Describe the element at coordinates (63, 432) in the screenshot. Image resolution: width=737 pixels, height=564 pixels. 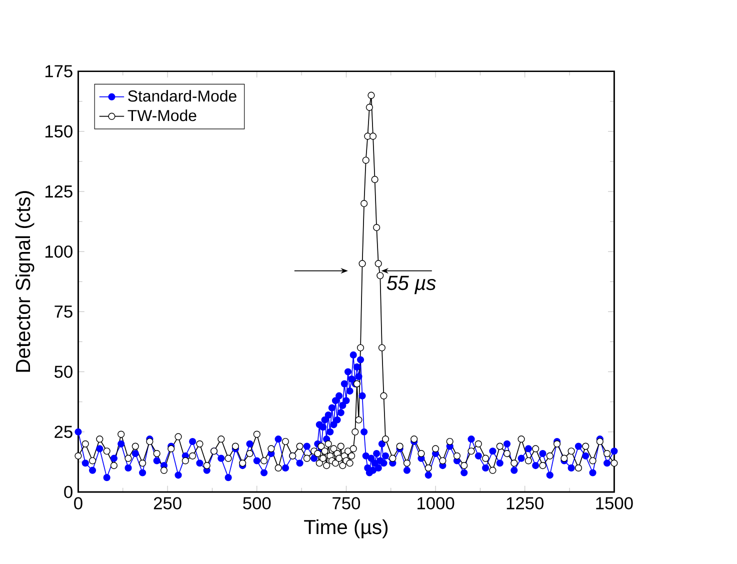
I see `y-tick-label: 25` at that location.